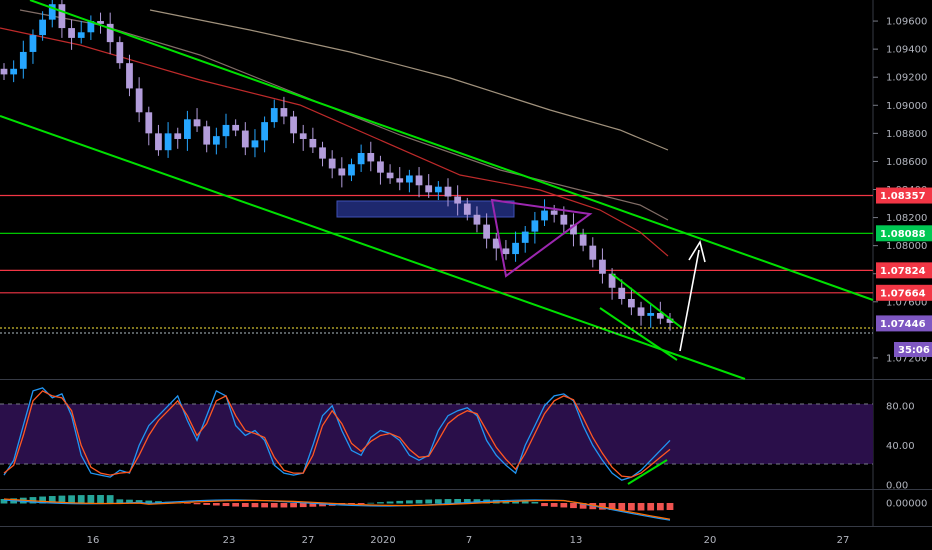 The image size is (932, 550). What do you see at coordinates (647, 301) in the screenshot?
I see `wedge-upper-line` at bounding box center [647, 301].